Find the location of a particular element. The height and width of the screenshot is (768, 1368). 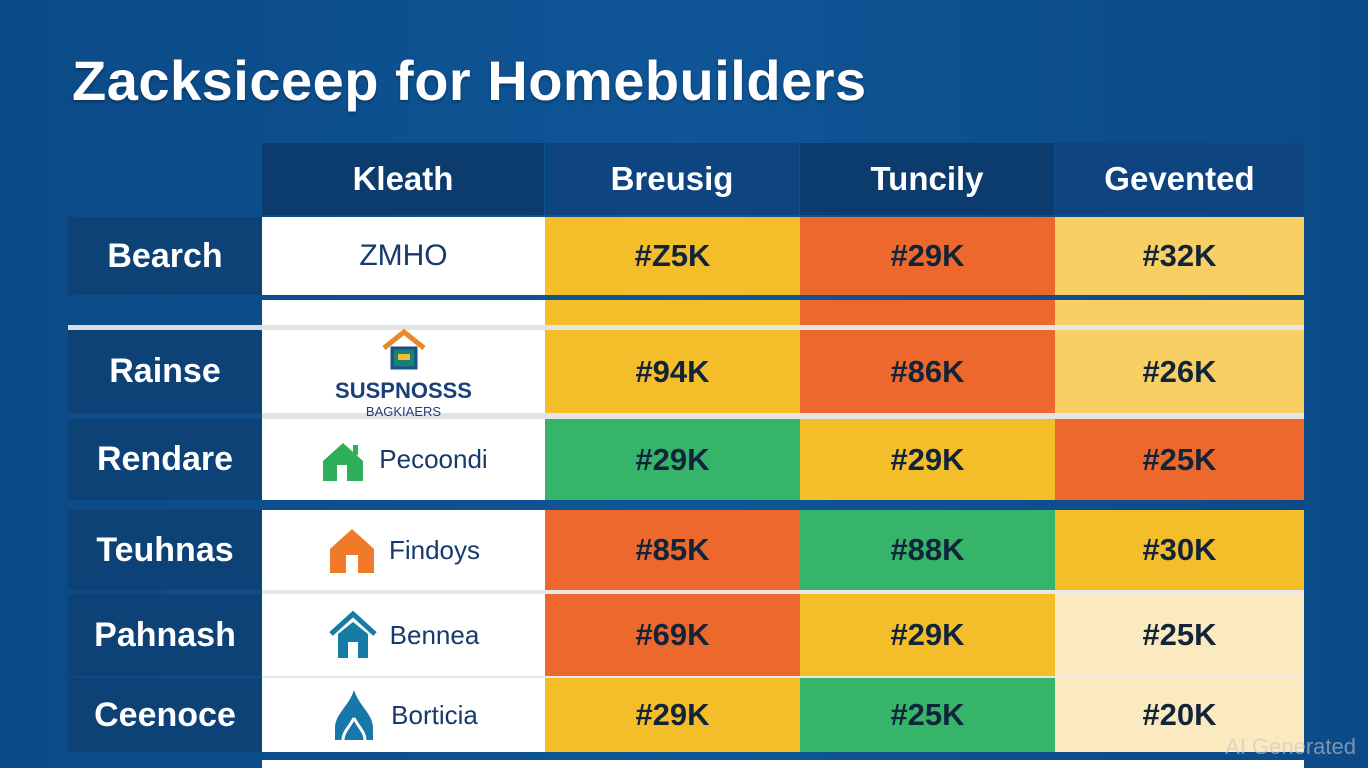

column-header: Tuncily is located at coordinates (927, 179).